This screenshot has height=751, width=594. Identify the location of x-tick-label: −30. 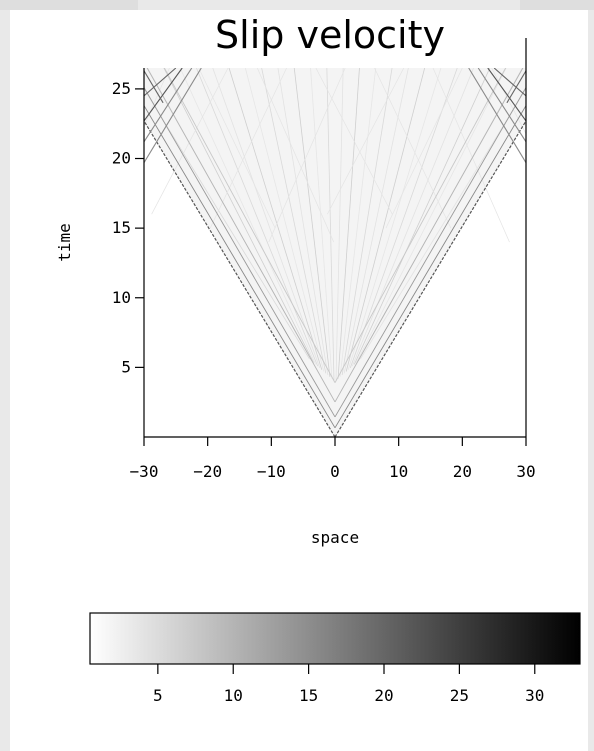
(144, 471).